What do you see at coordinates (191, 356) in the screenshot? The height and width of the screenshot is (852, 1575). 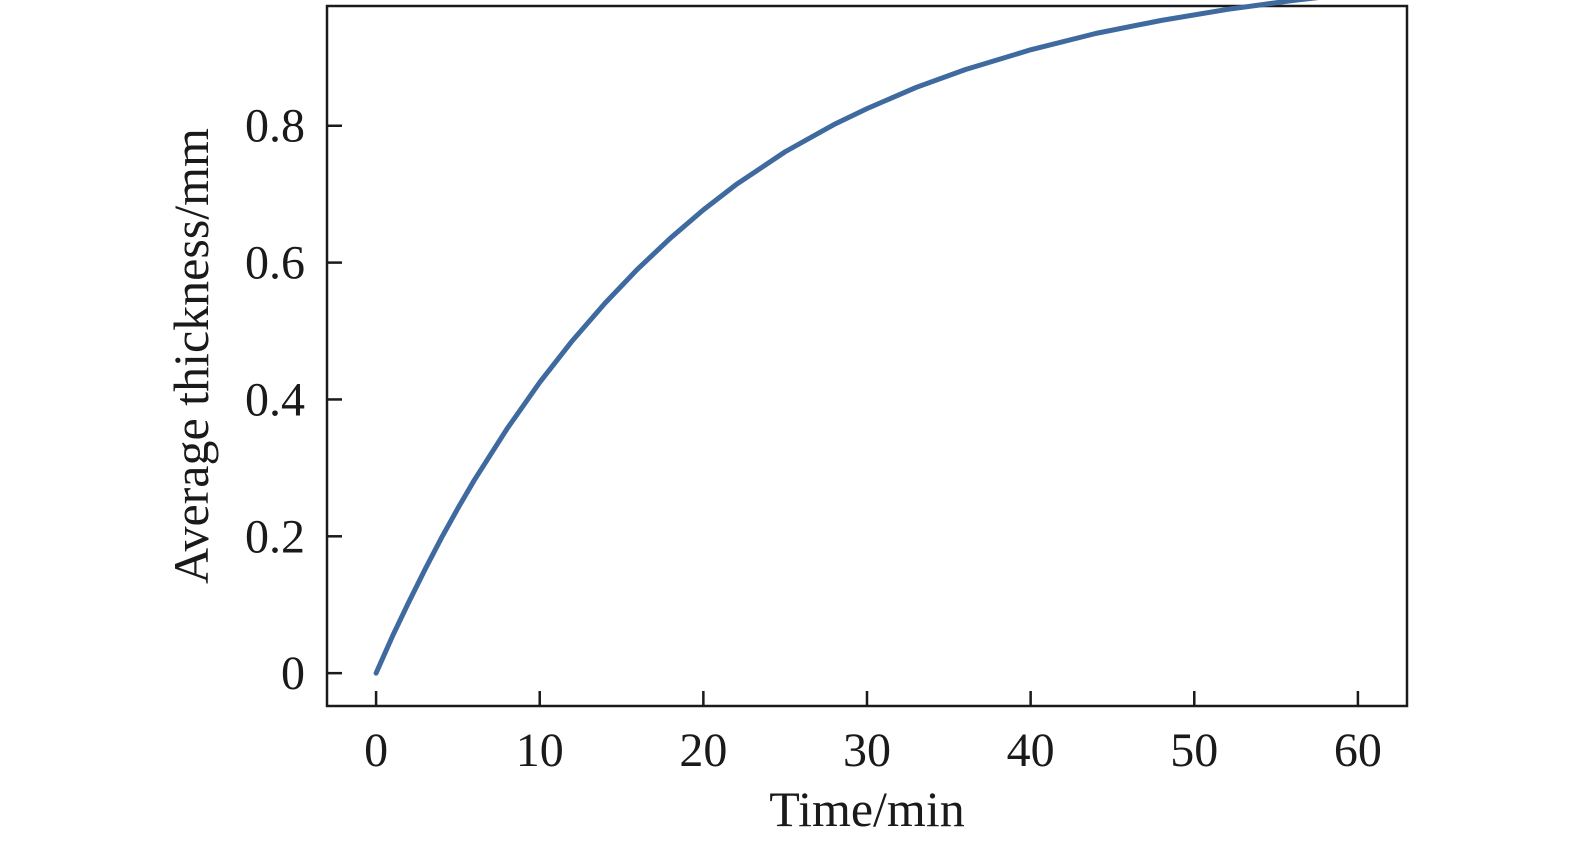 I see `y-axis-label: Average thickness/mm` at bounding box center [191, 356].